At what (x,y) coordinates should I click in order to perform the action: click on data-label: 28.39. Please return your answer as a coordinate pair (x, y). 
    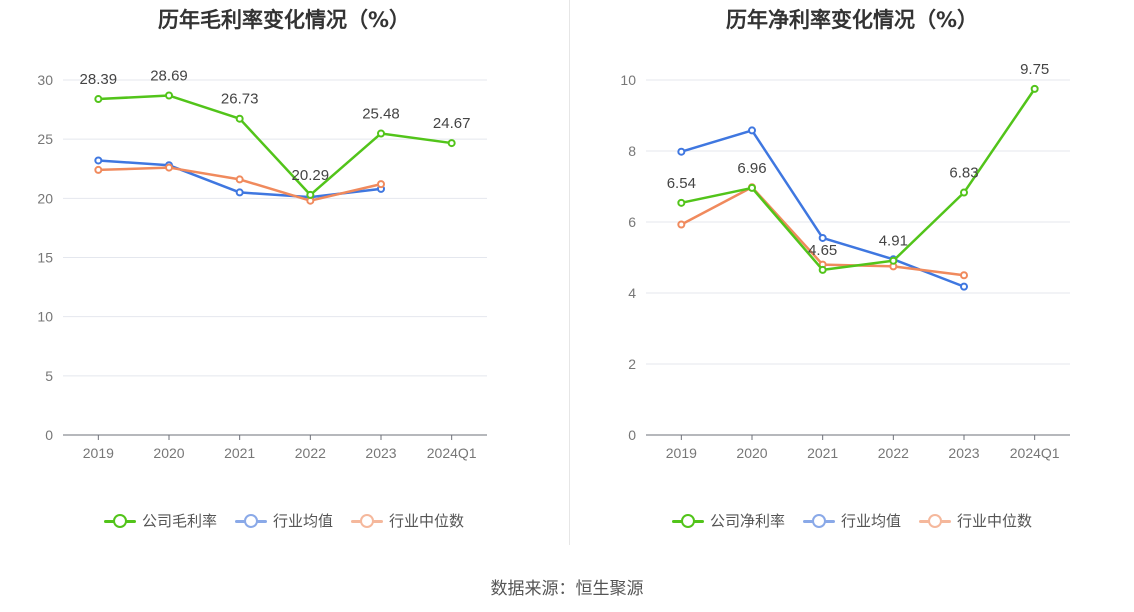
    Looking at the image, I should click on (99, 79).